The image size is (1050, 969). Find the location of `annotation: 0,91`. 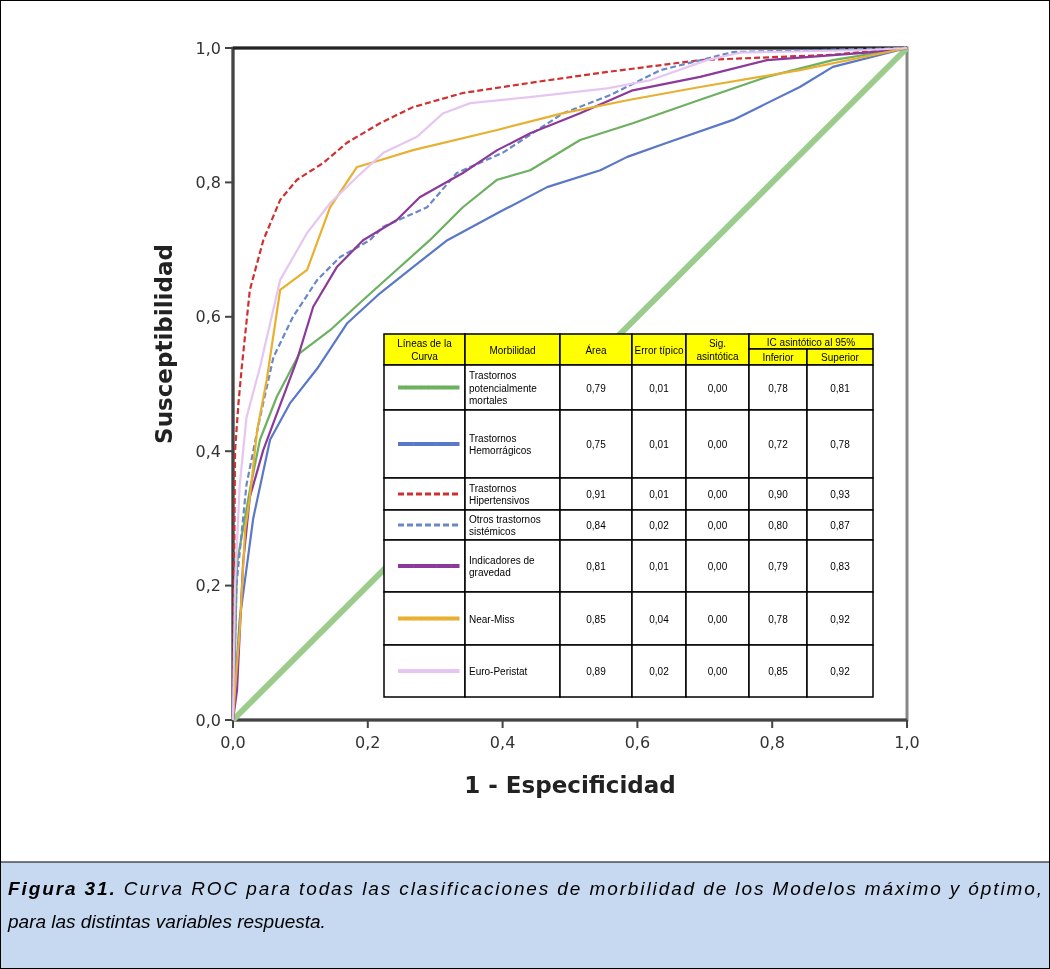

annotation: 0,91 is located at coordinates (596, 494).